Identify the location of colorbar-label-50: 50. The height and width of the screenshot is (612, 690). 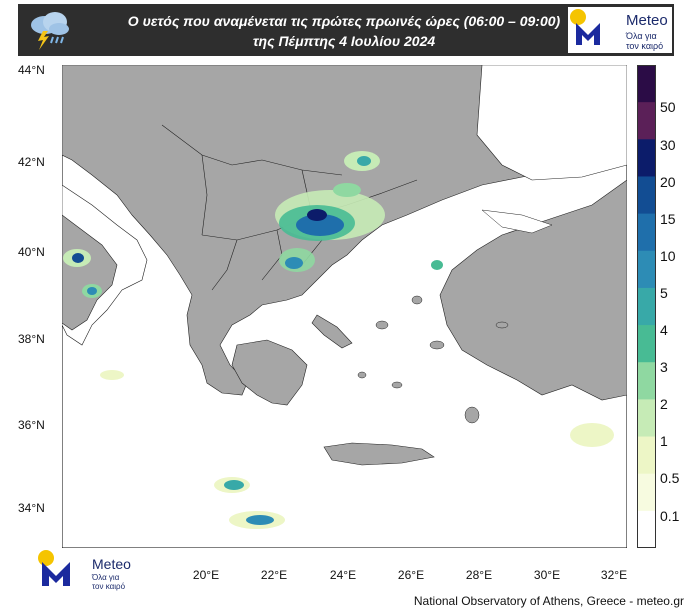
(668, 107).